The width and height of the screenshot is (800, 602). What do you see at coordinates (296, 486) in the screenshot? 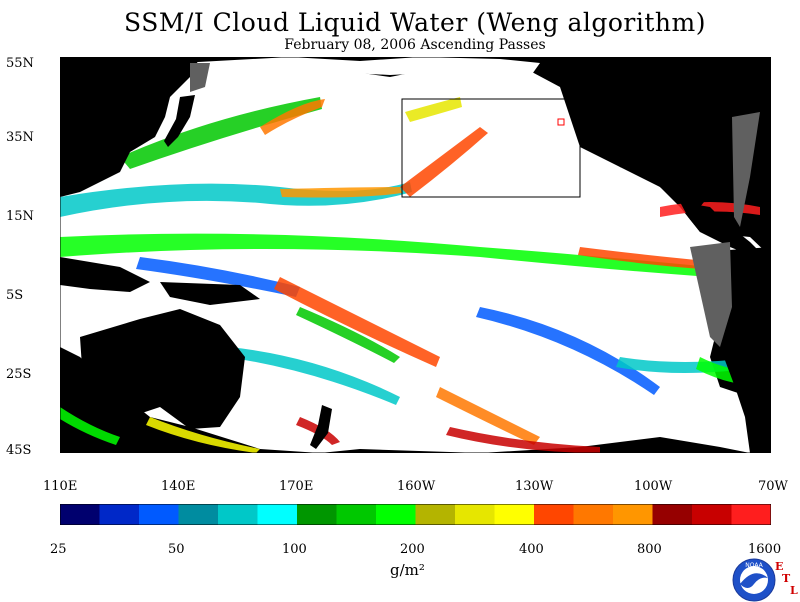
I see `lon-label-170e: 170E` at bounding box center [296, 486].